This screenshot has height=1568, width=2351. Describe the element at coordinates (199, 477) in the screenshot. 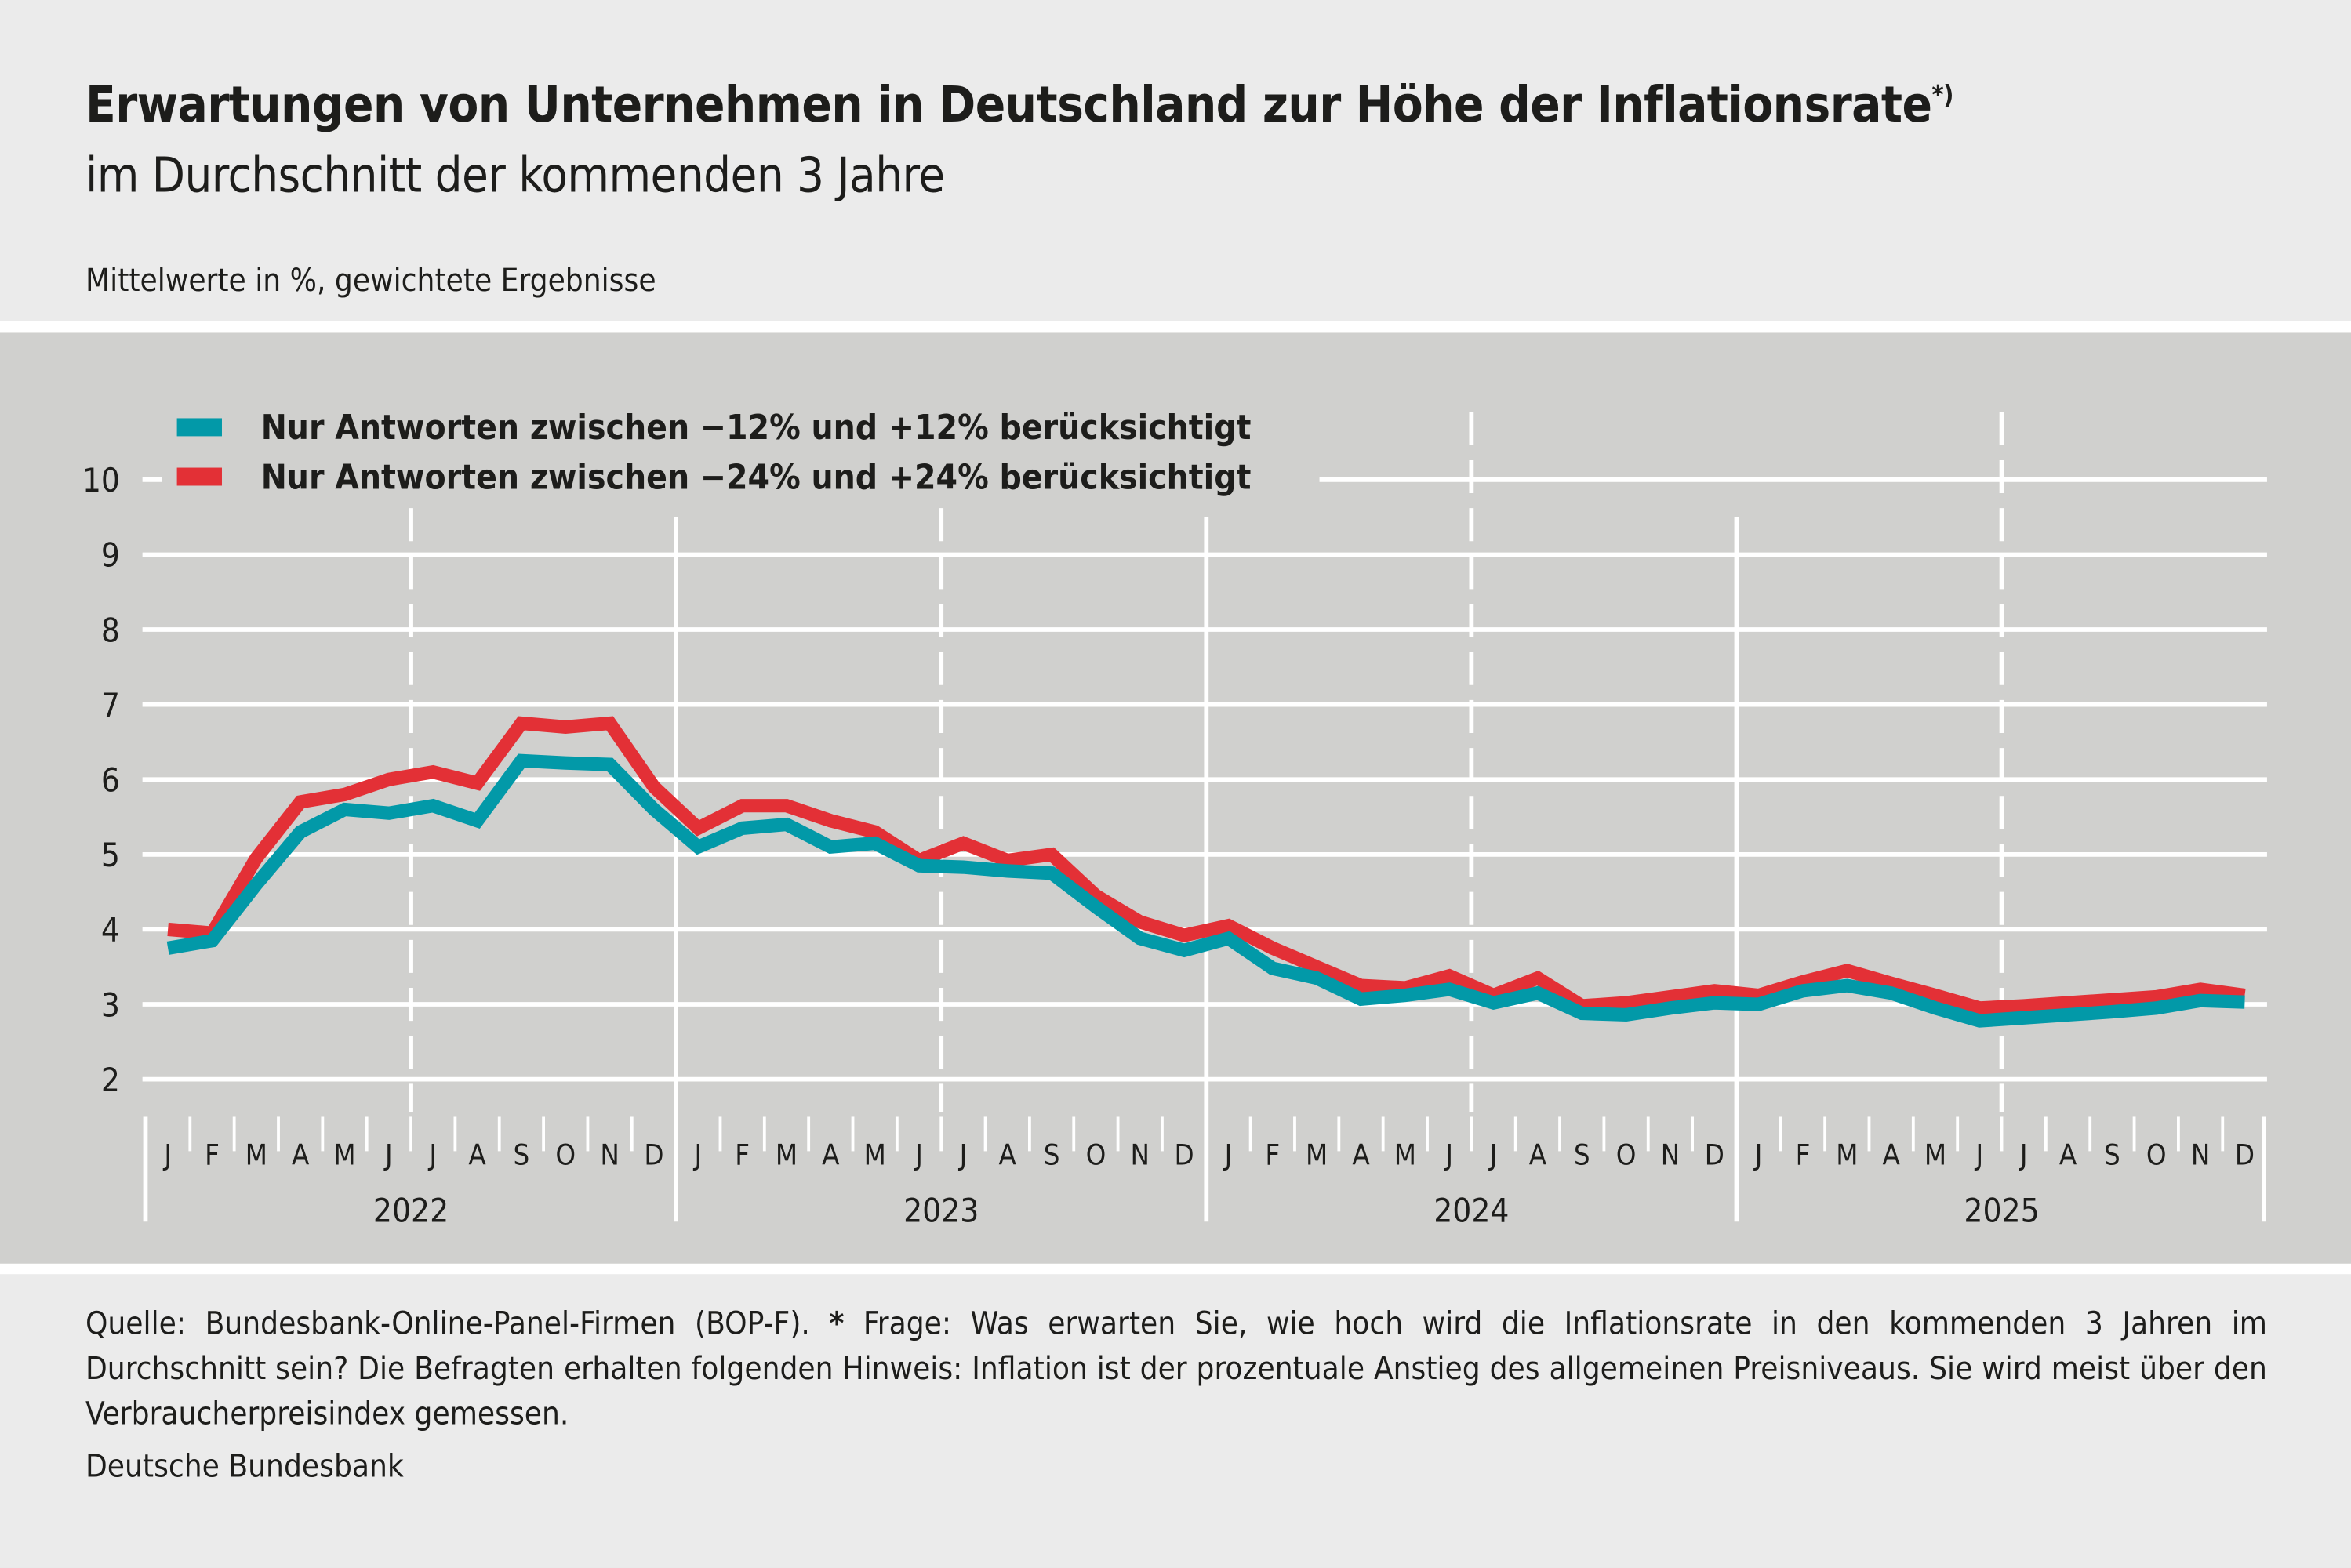

I see `legend-swatch-red` at that location.